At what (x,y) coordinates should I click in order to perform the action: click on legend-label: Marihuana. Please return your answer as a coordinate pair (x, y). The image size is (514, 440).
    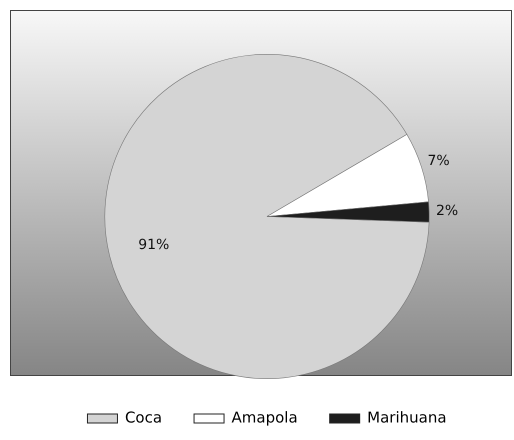
    Looking at the image, I should click on (407, 417).